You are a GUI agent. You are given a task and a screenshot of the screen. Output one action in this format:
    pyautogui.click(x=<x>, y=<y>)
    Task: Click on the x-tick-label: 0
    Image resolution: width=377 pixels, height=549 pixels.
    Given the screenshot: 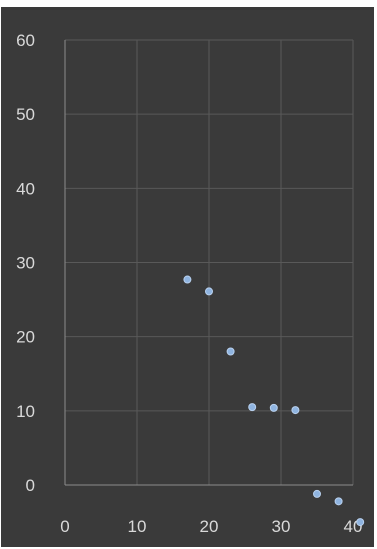 What is the action you would take?
    pyautogui.click(x=64, y=526)
    